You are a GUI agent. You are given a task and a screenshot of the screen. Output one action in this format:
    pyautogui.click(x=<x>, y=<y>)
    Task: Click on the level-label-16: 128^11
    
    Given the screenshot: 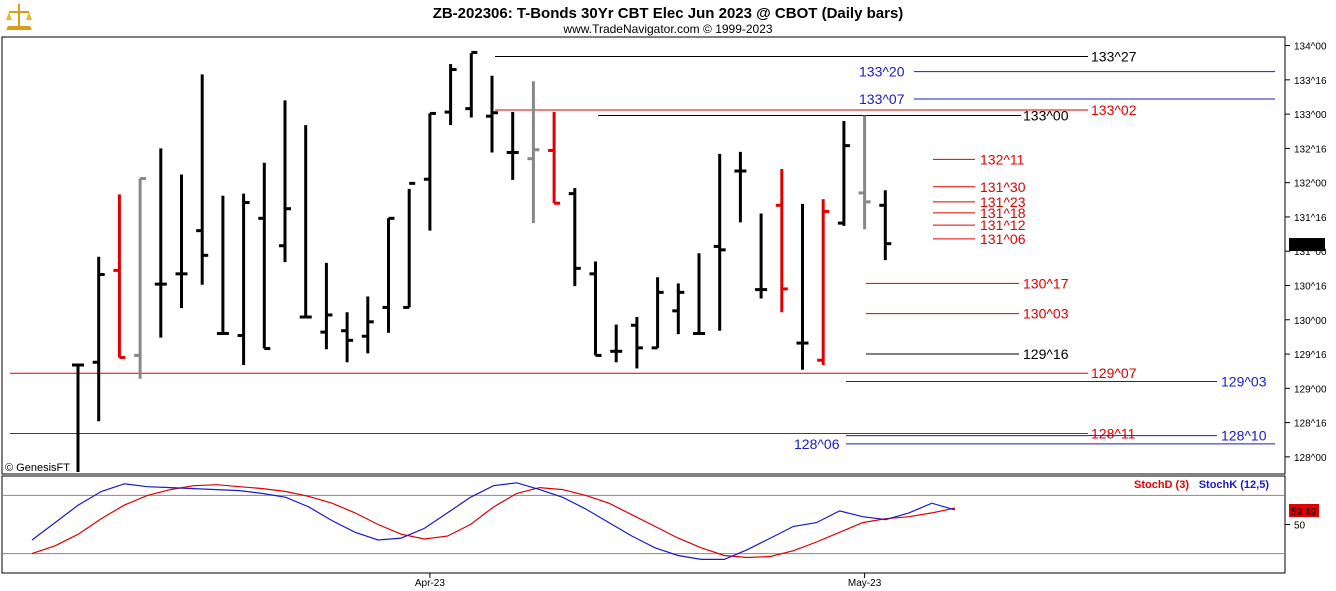 What is the action you would take?
    pyautogui.click(x=1113, y=434)
    